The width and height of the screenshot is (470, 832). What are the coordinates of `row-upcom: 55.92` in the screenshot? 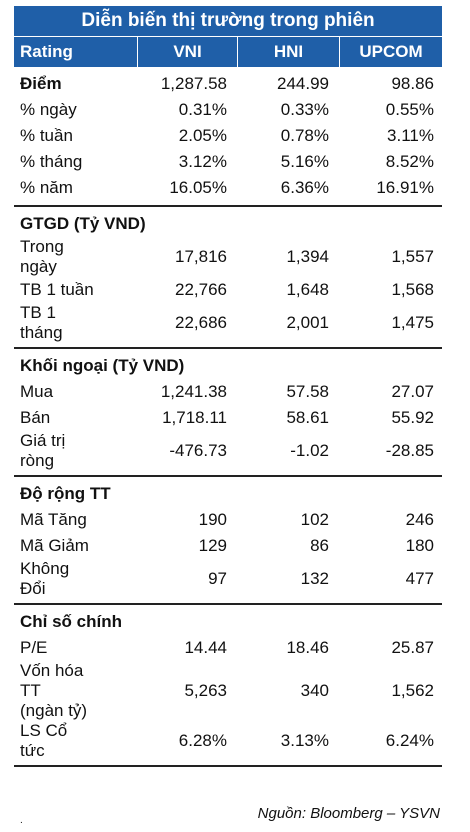 It's located at (412, 417).